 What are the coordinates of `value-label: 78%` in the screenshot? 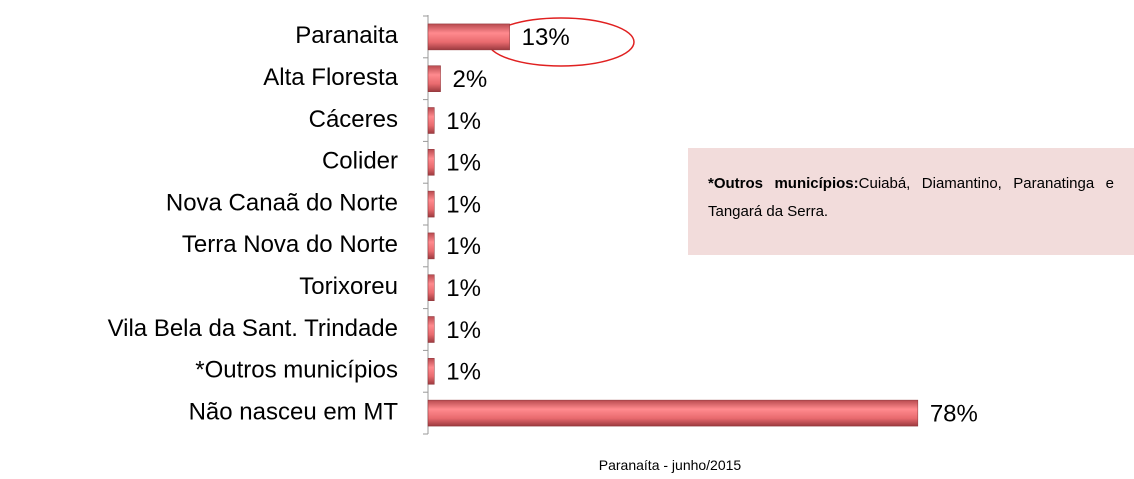 It's located at (954, 413).